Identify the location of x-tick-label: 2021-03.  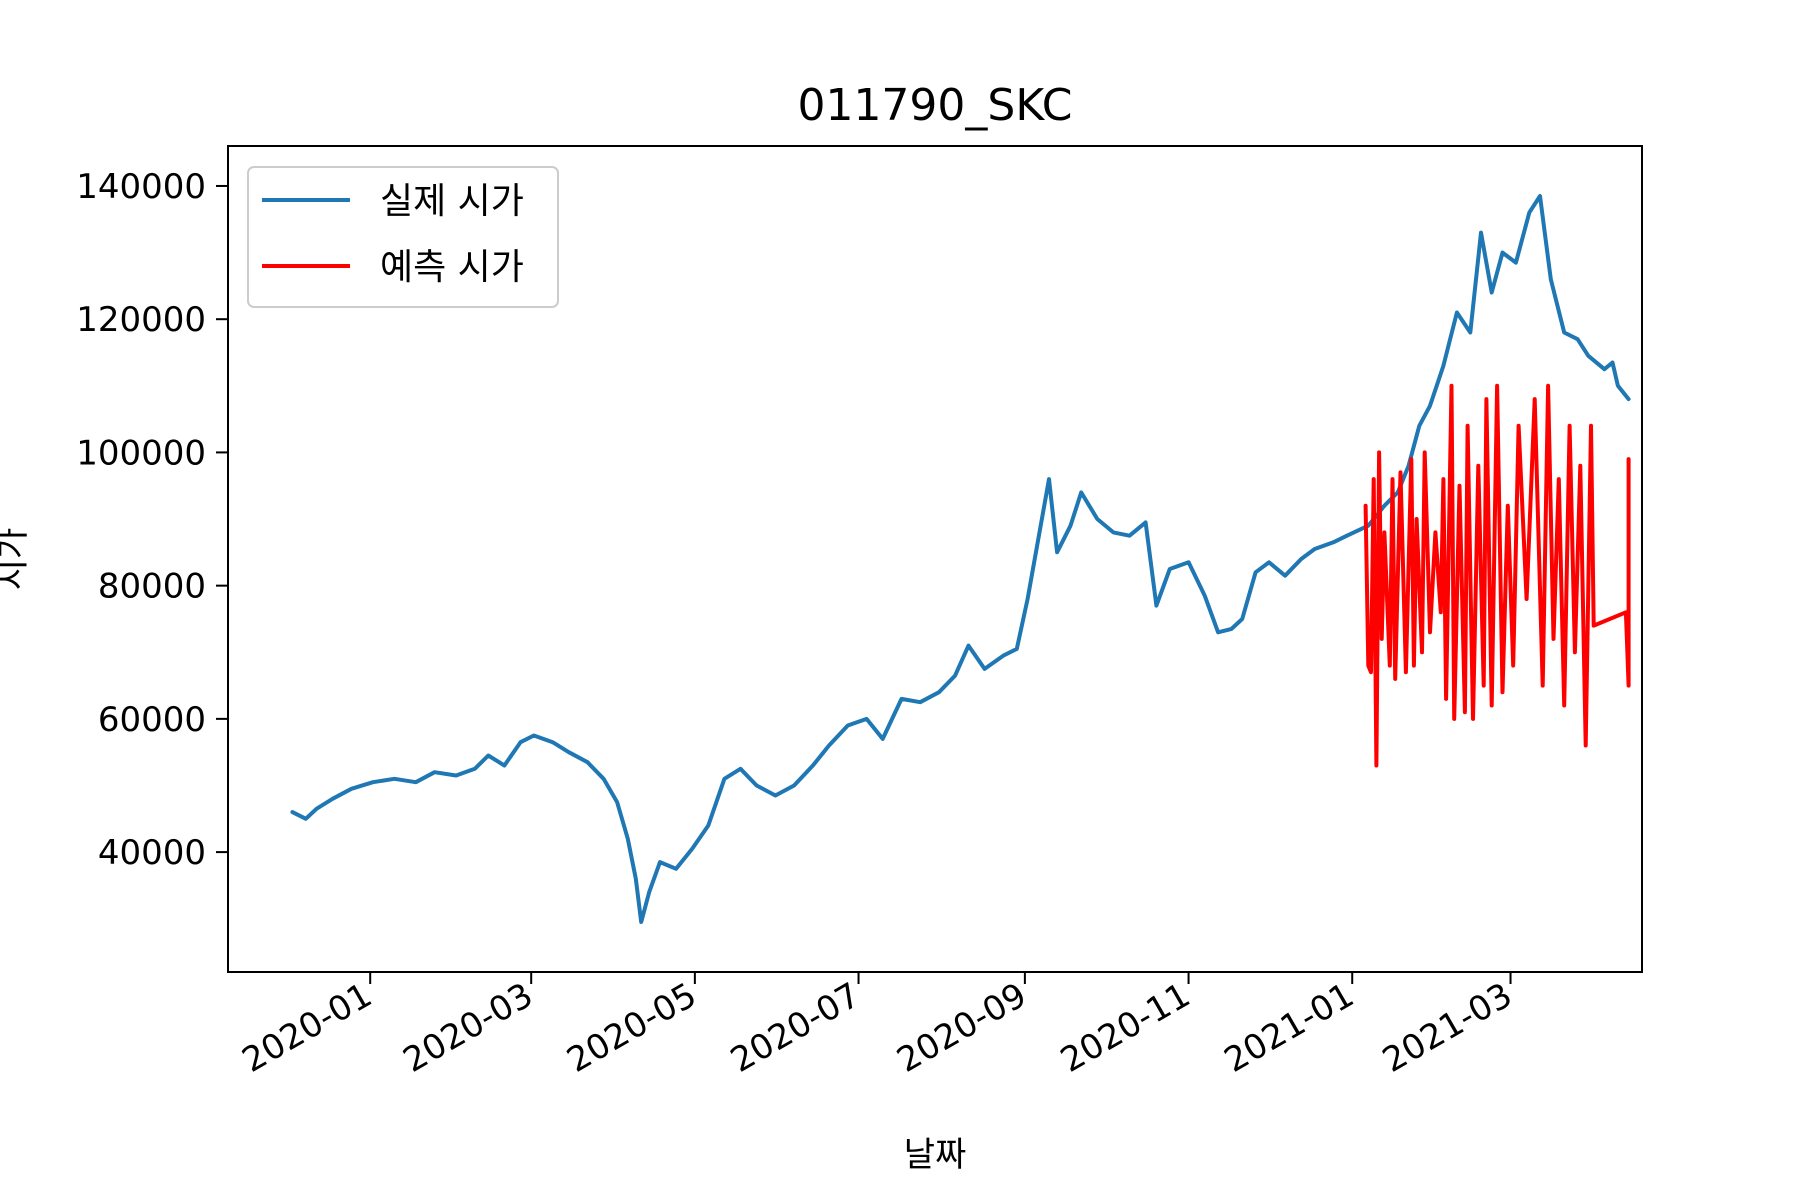
(1447, 1028).